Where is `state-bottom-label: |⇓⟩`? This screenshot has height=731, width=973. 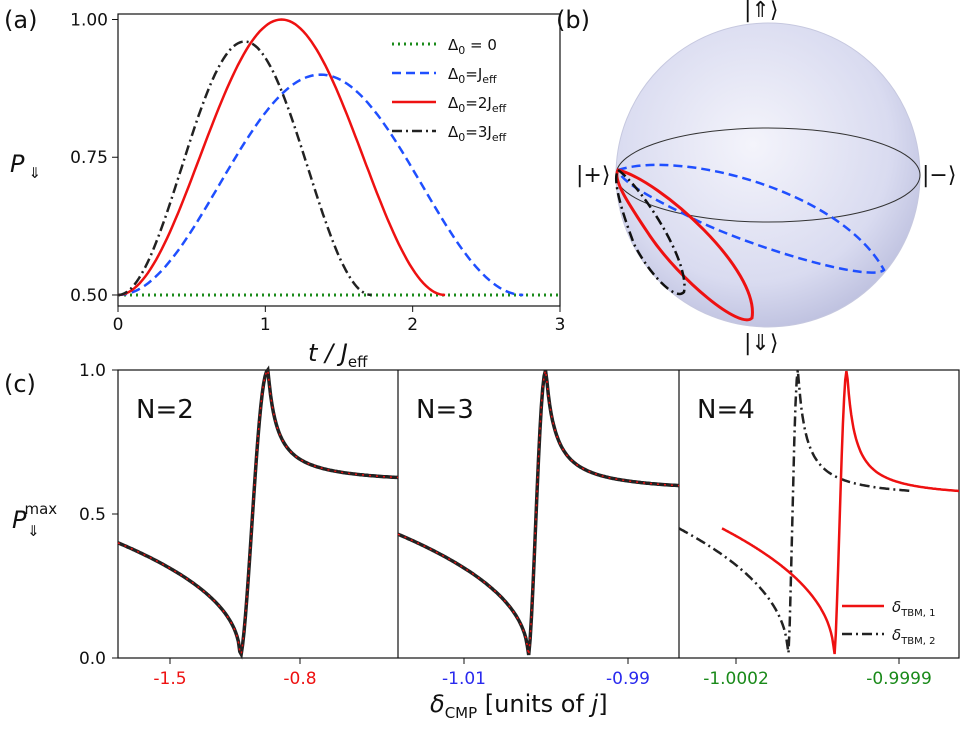 state-bottom-label: |⇓⟩ is located at coordinates (761, 343).